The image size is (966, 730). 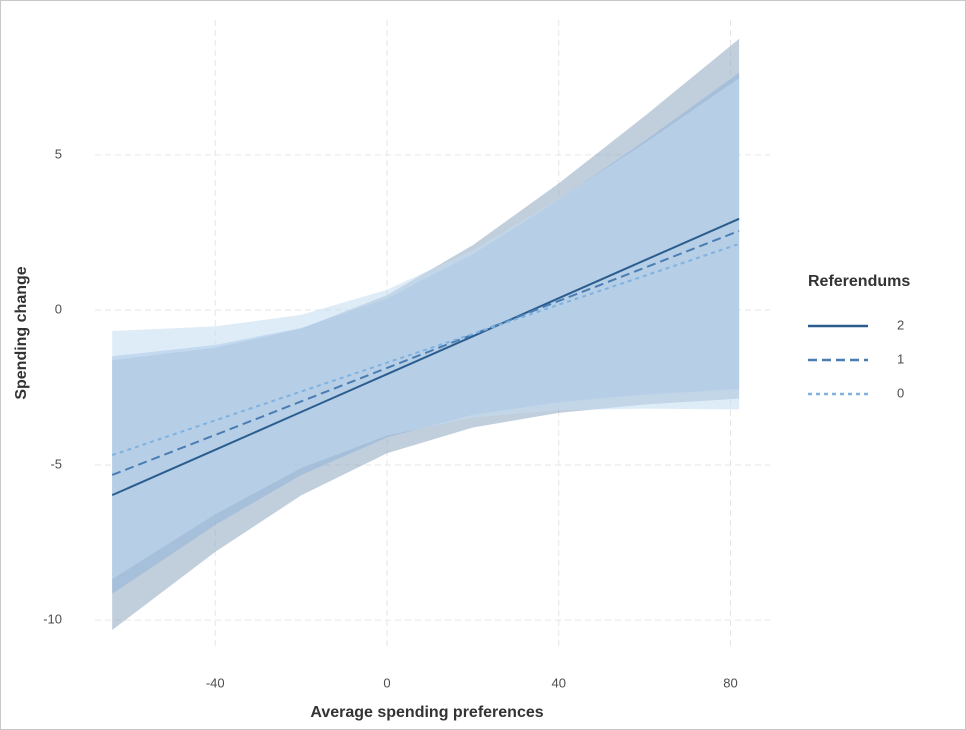 What do you see at coordinates (856, 358) in the screenshot?
I see `legend: 2 1 0` at bounding box center [856, 358].